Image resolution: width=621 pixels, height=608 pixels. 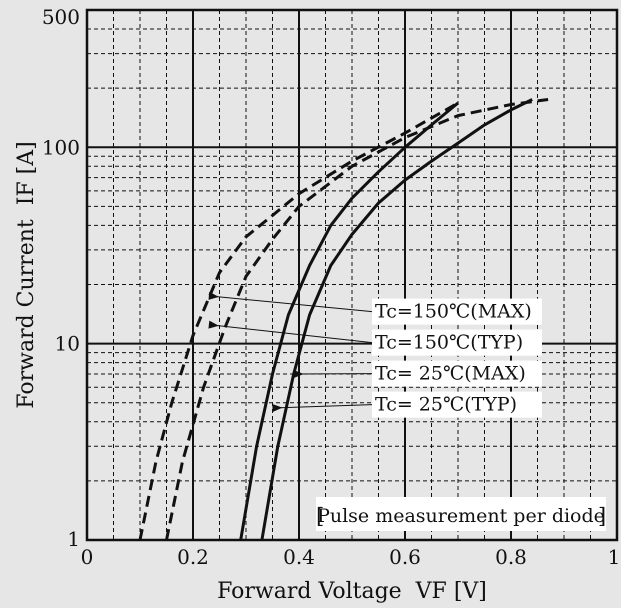 What do you see at coordinates (405, 557) in the screenshot?
I see `x-tick-label: 0.6` at bounding box center [405, 557].